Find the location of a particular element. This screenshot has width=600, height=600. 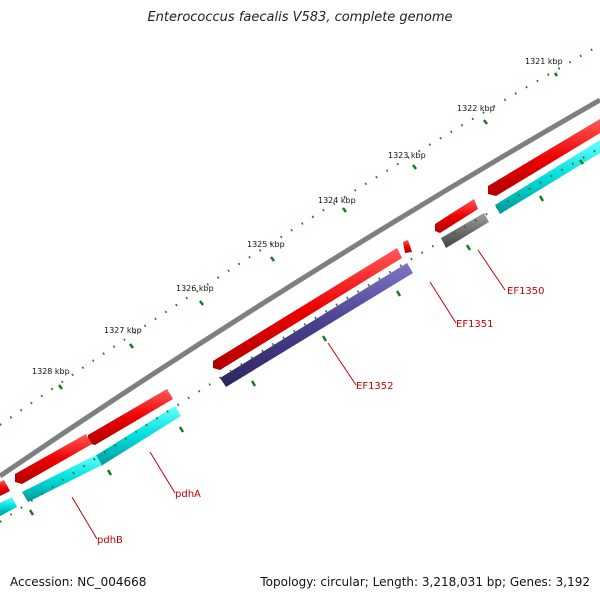

cog-pdha is located at coordinates (138, 436).